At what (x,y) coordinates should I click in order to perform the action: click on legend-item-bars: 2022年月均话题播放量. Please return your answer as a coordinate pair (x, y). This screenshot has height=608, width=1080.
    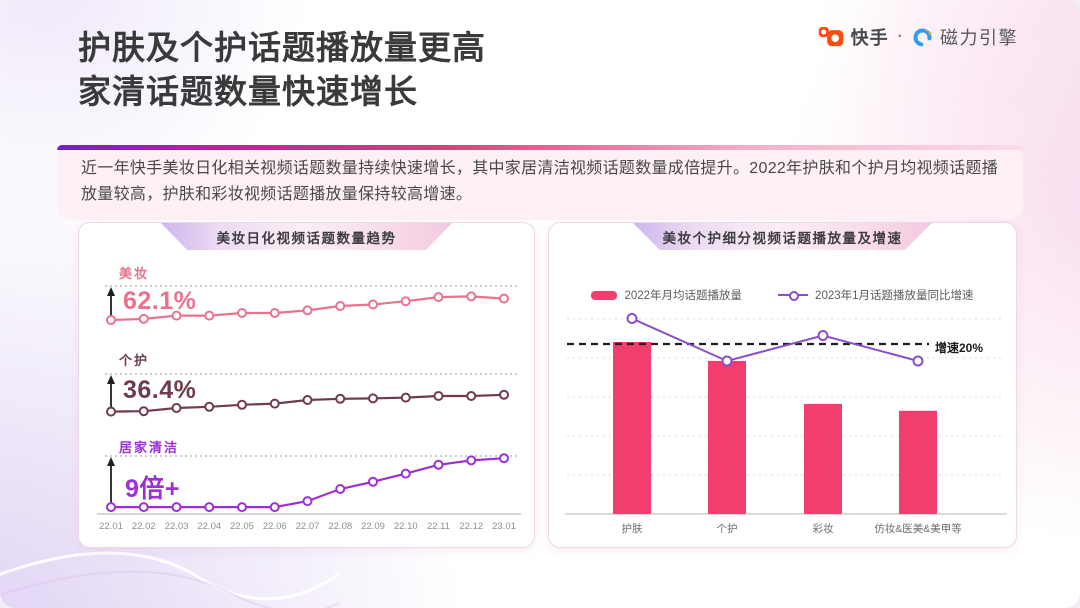
    Looking at the image, I should click on (666, 295).